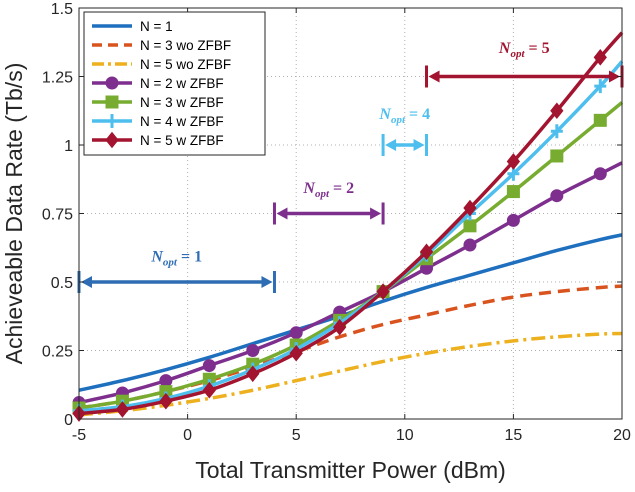  I want to click on legend-label: N = 1, so click(156, 26).